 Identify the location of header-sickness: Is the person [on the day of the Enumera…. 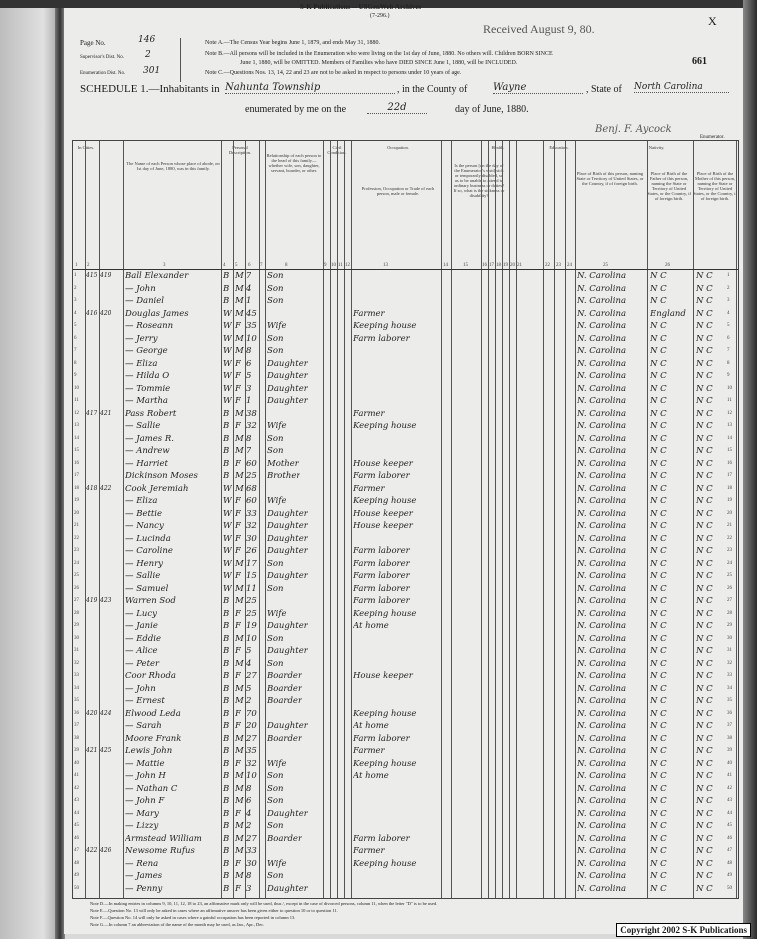
(479, 180).